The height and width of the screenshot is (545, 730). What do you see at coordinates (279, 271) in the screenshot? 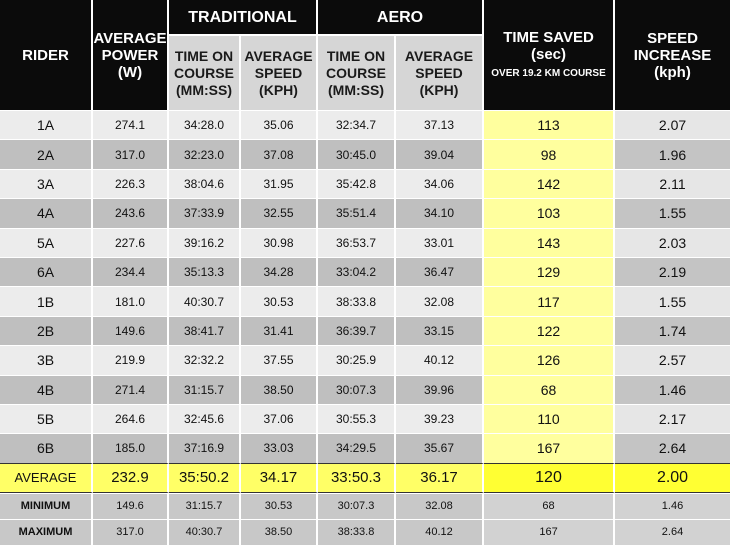
I see `cell-trad-speed: 34.28` at bounding box center [279, 271].